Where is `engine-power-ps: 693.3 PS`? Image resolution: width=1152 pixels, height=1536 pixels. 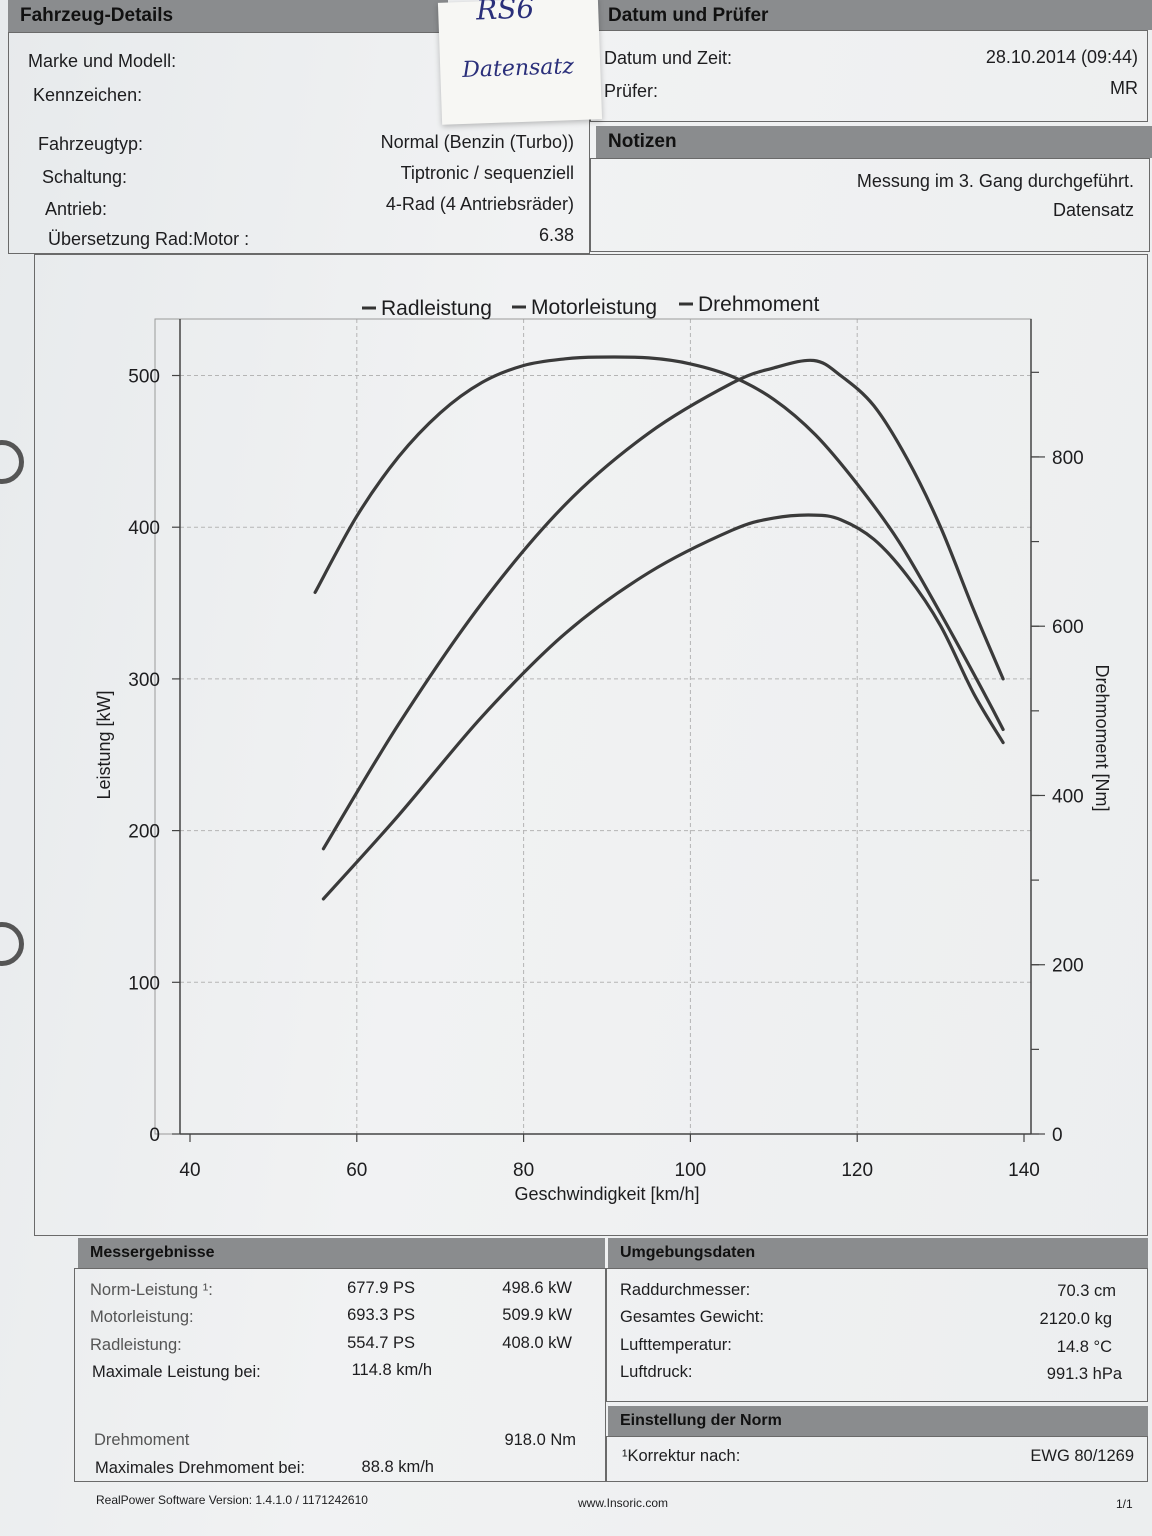 engine-power-ps: 693.3 PS is located at coordinates (381, 1315).